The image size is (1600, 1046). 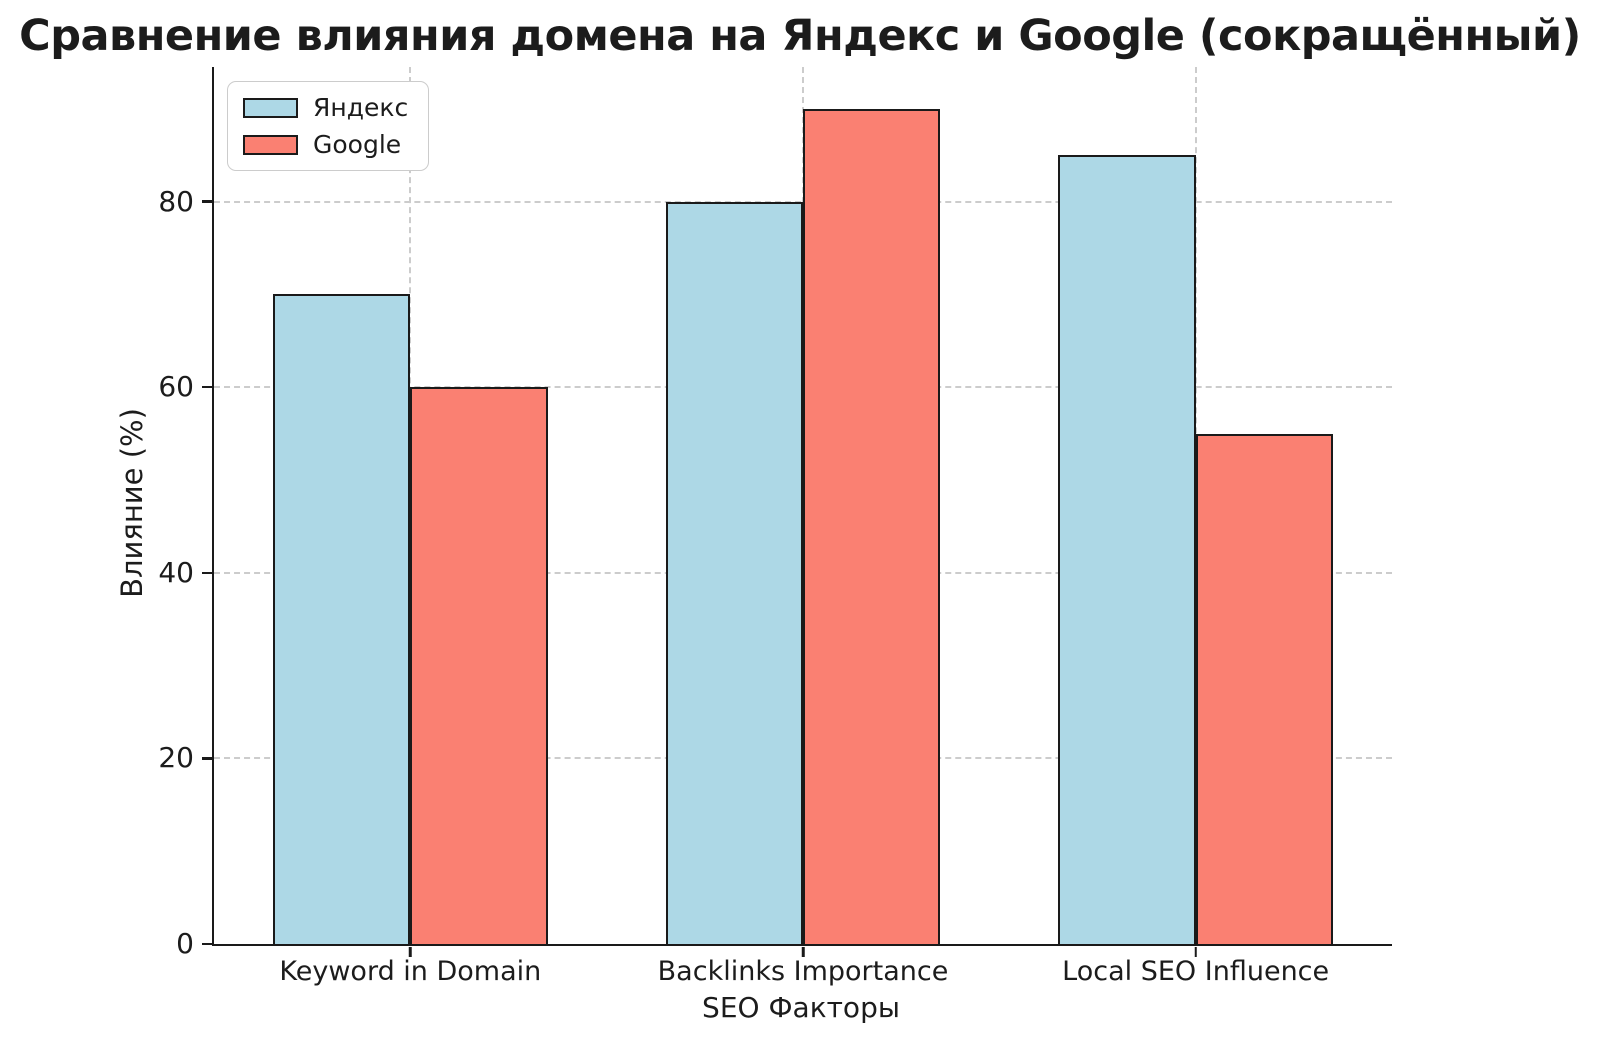 I want to click on x-axis-label: SEO Факторы, so click(x=801, y=1007).